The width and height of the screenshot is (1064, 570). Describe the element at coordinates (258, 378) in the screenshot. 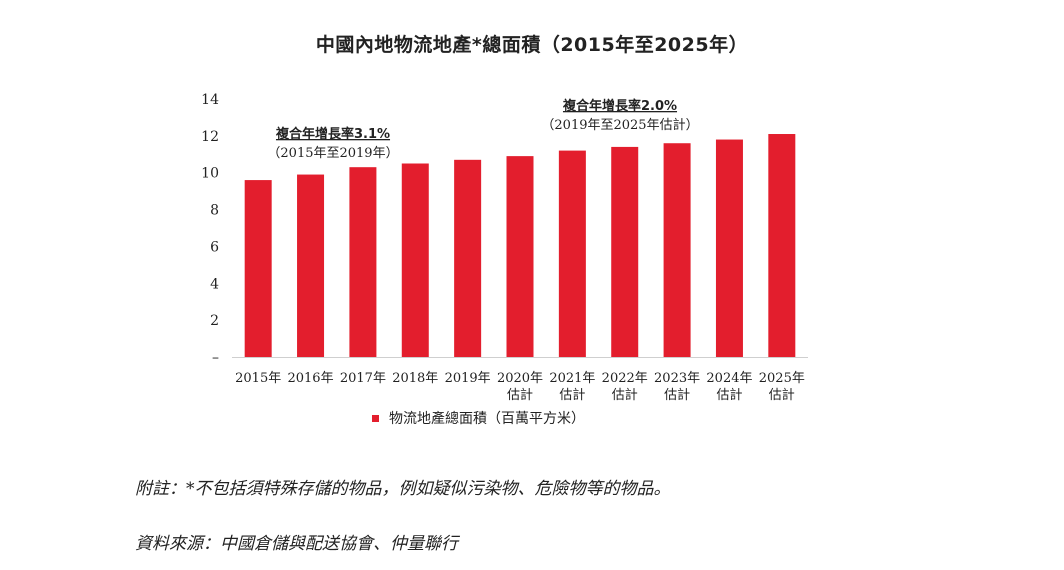

I see `x-tick-label: 2015年` at that location.